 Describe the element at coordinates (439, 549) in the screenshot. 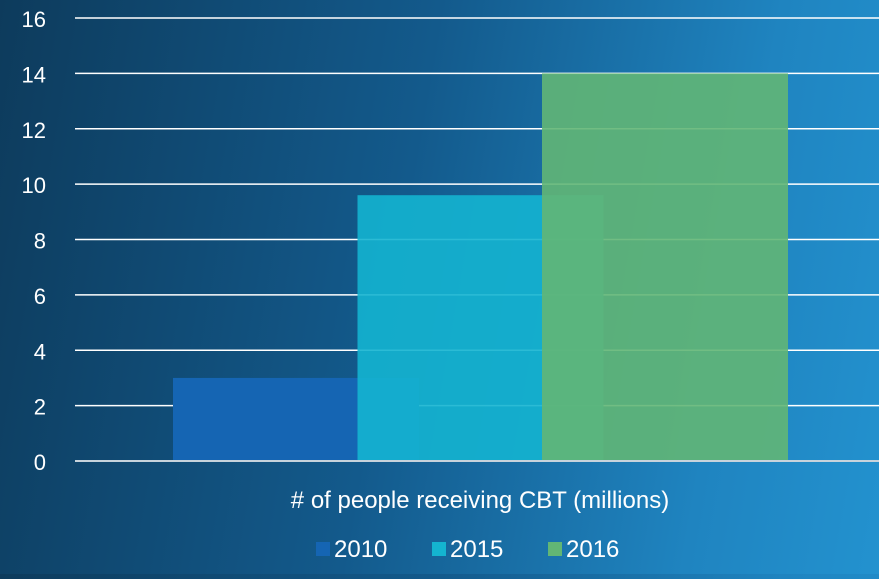

I see `legend-swatch-2015` at that location.